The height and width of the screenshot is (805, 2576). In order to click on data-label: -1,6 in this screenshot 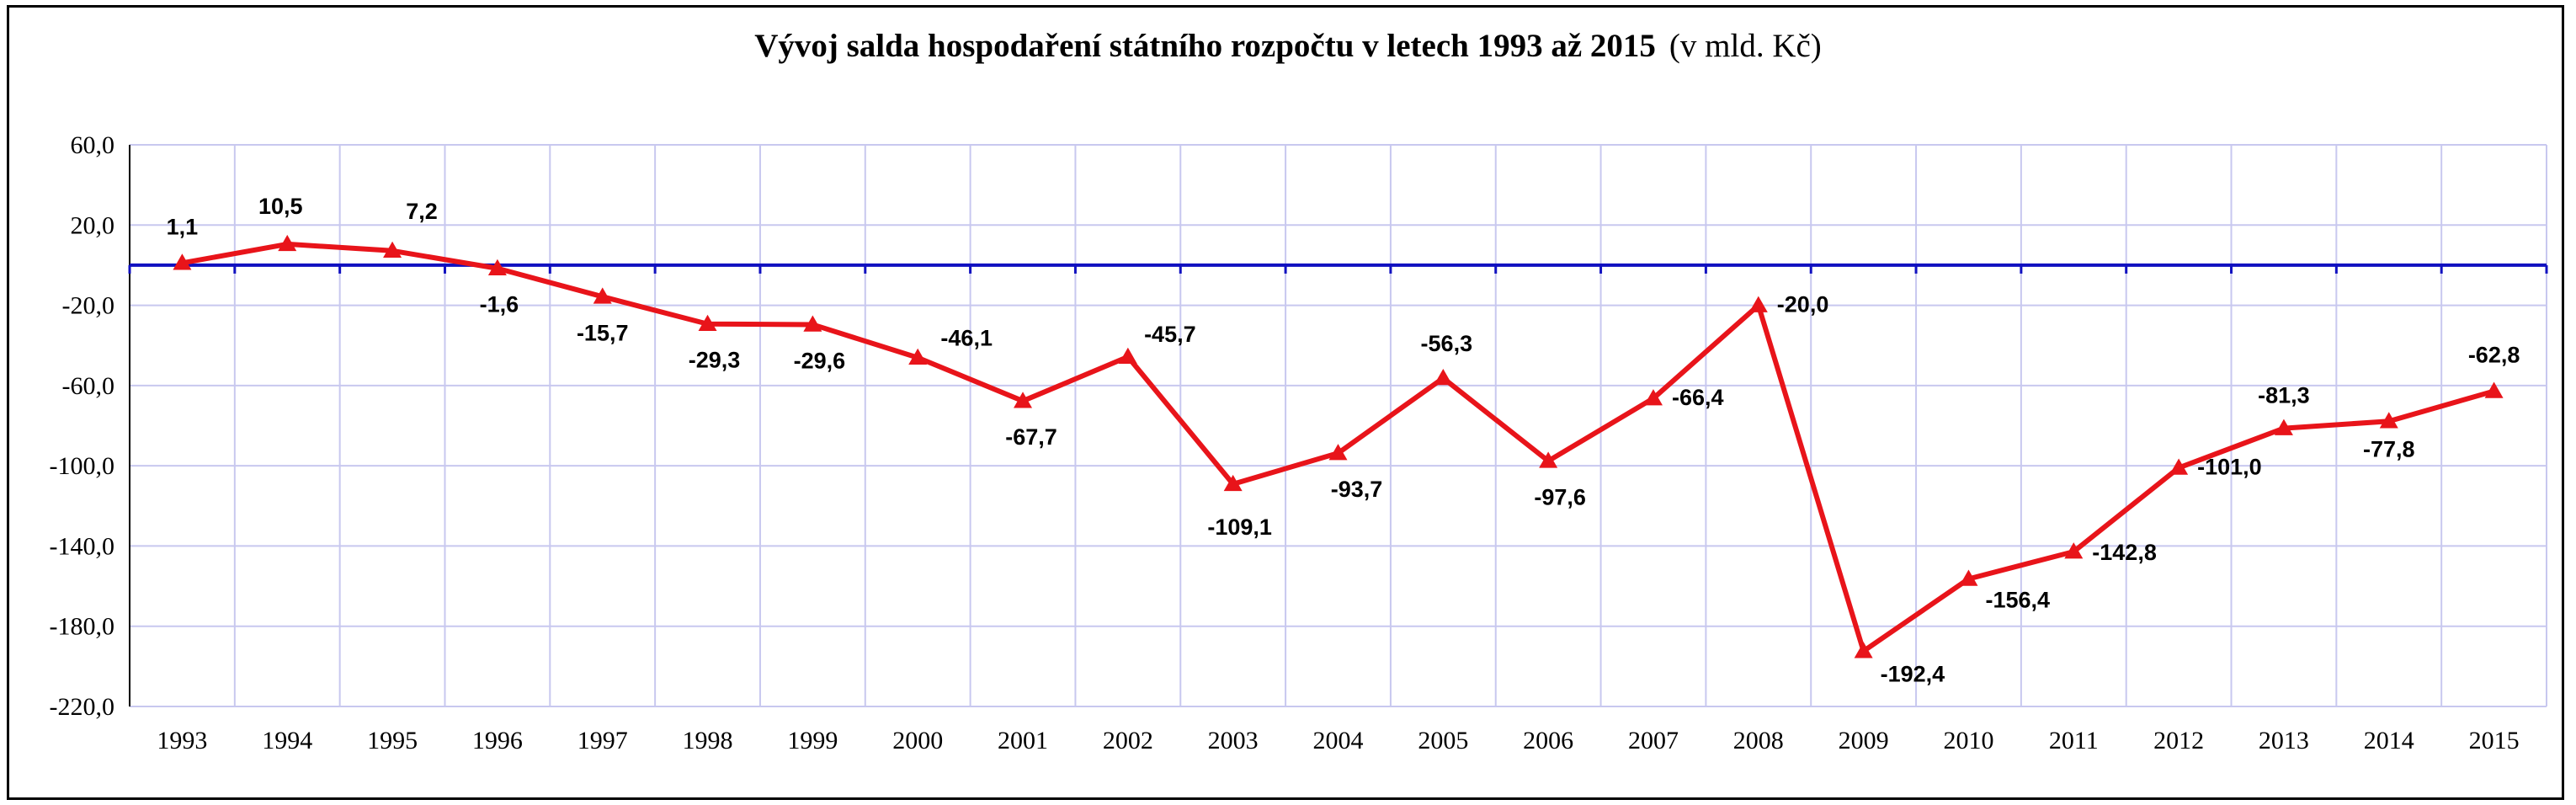, I will do `click(500, 304)`.